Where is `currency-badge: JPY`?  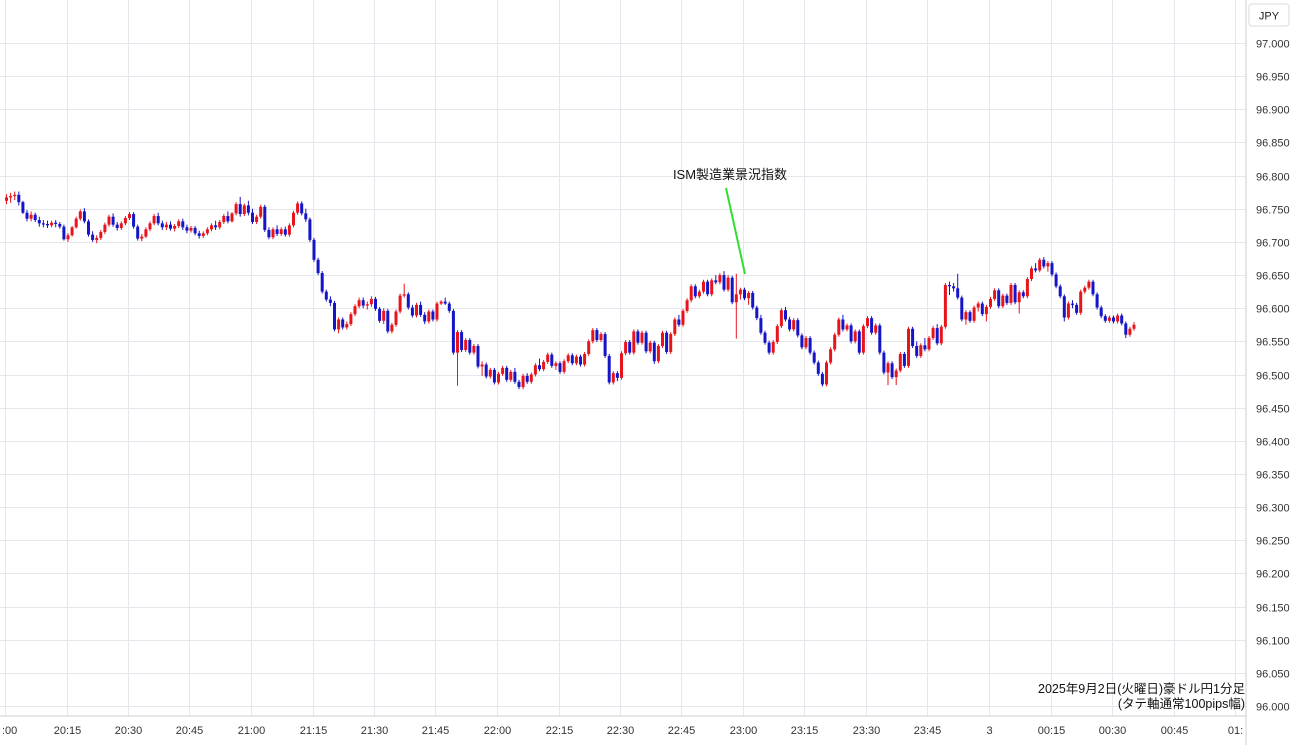 currency-badge: JPY is located at coordinates (1269, 15).